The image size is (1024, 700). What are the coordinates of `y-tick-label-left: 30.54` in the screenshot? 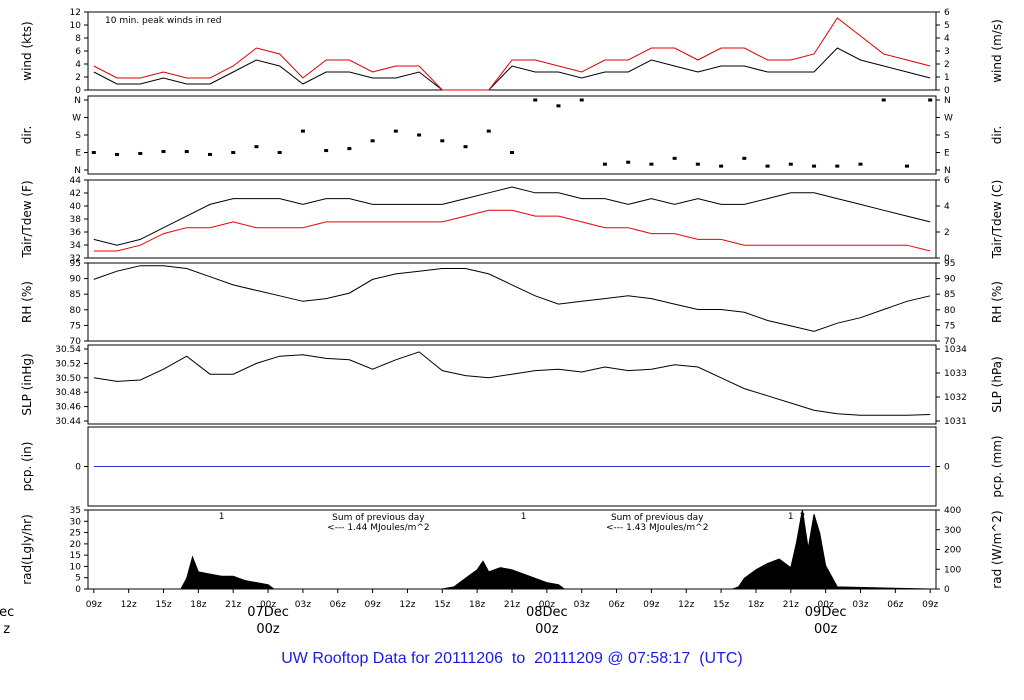 It's located at (68, 350).